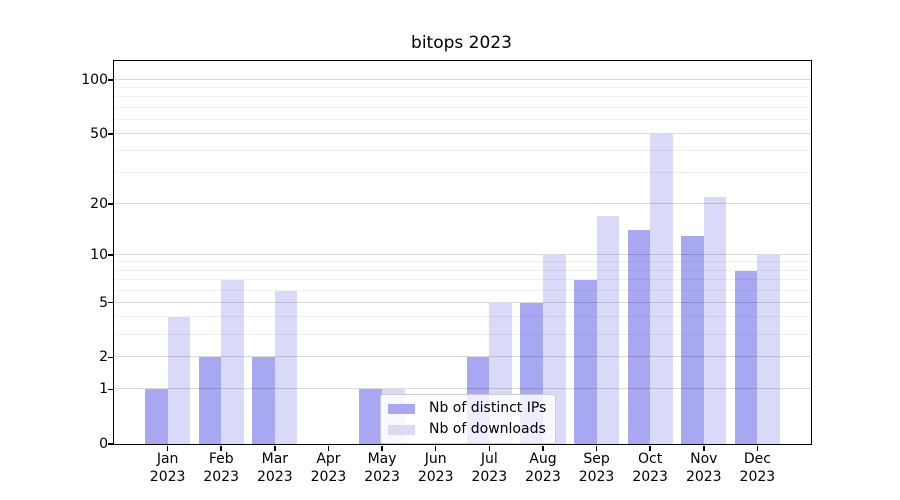  I want to click on y-tick-label: 2, so click(103, 357).